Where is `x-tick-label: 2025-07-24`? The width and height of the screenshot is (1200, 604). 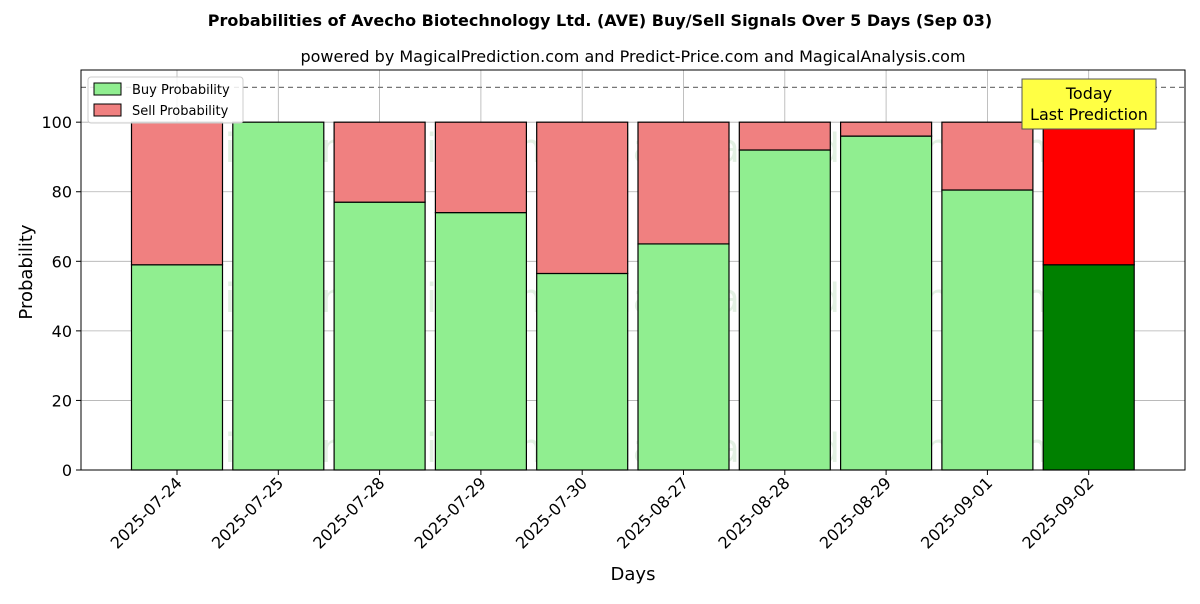
x-tick-label: 2025-07-24 is located at coordinates (146, 512).